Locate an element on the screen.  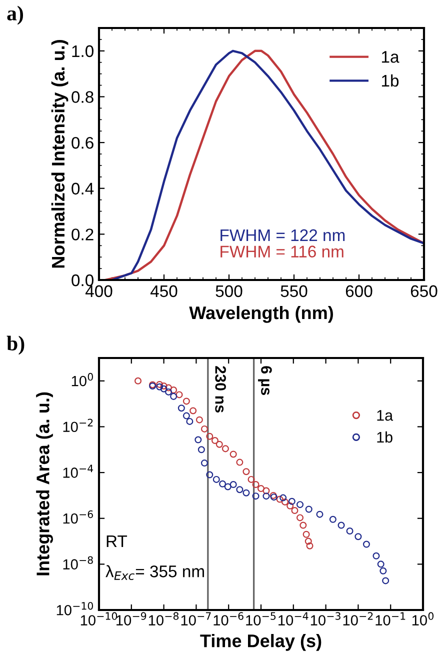
x-tick-label: 600 is located at coordinates (359, 291).